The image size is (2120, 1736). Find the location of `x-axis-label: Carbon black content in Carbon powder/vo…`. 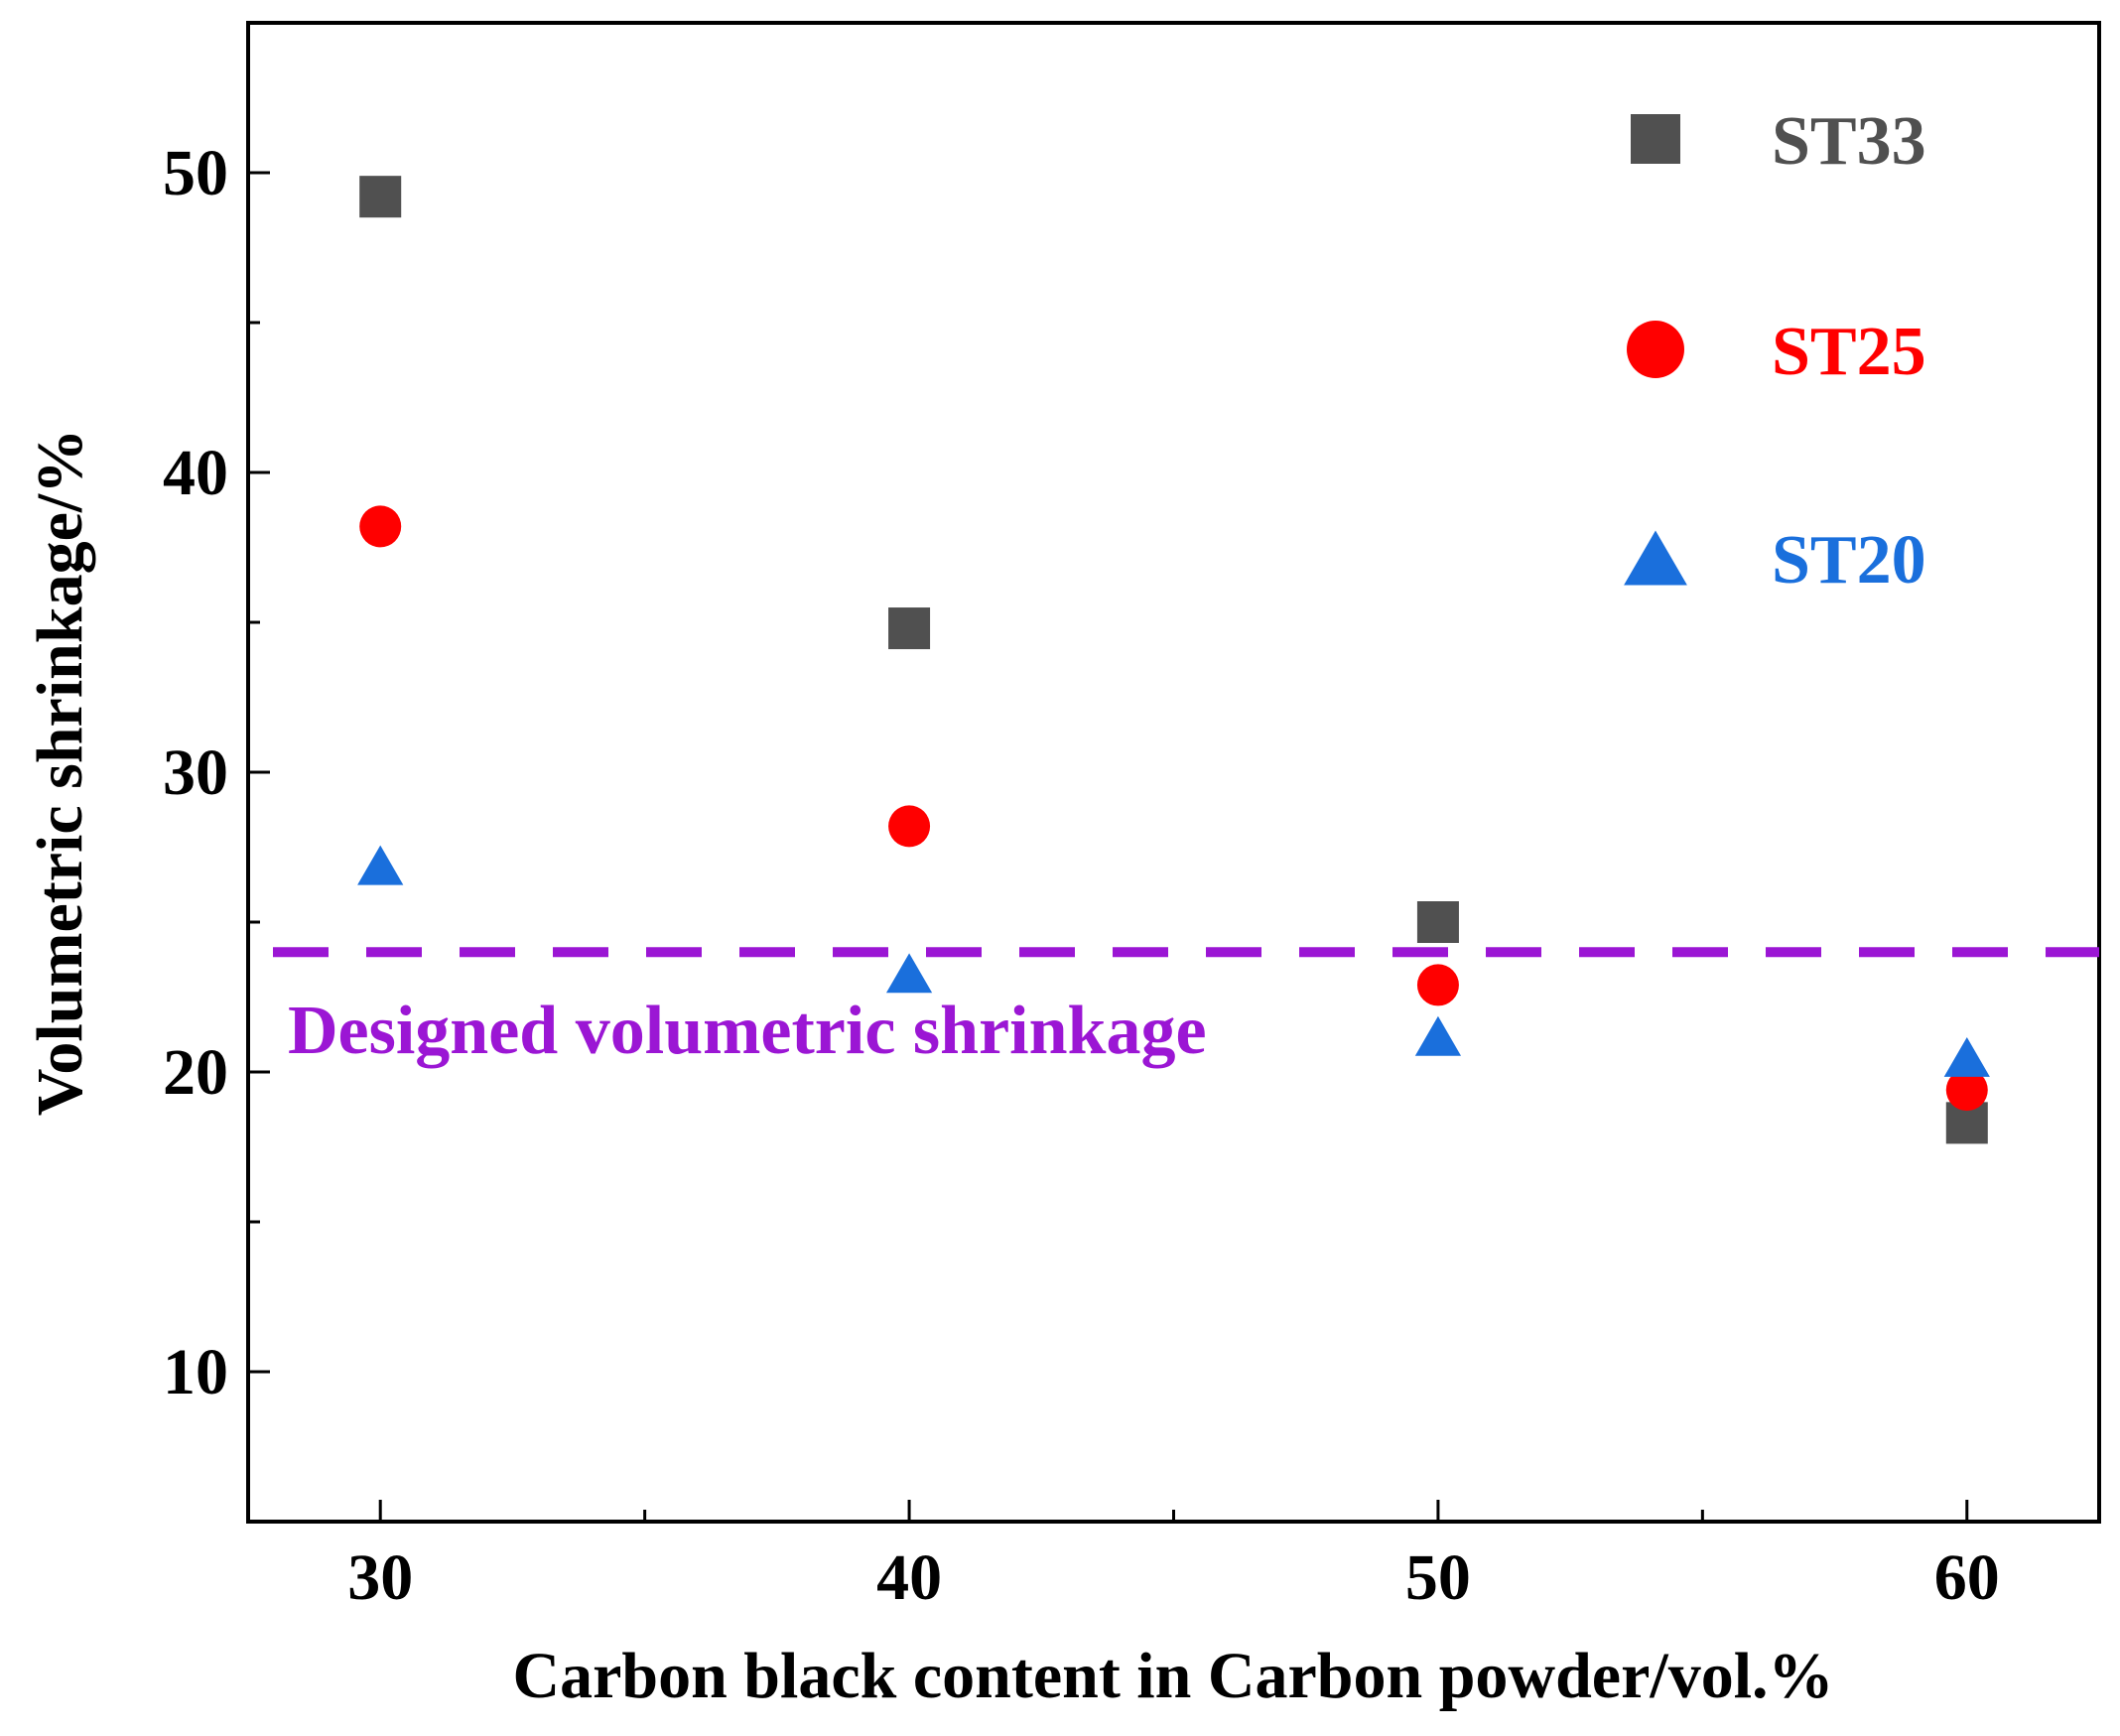

x-axis-label: Carbon black content in Carbon powder/vo… is located at coordinates (1172, 1676).